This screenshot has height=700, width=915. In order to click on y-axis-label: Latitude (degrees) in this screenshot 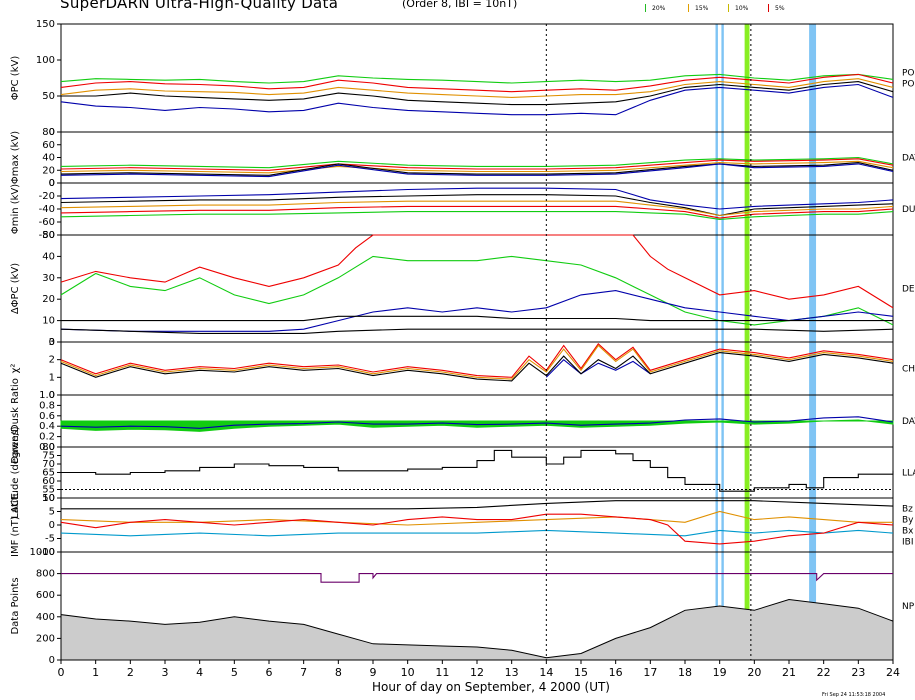, I will do `click(15, 472)`.